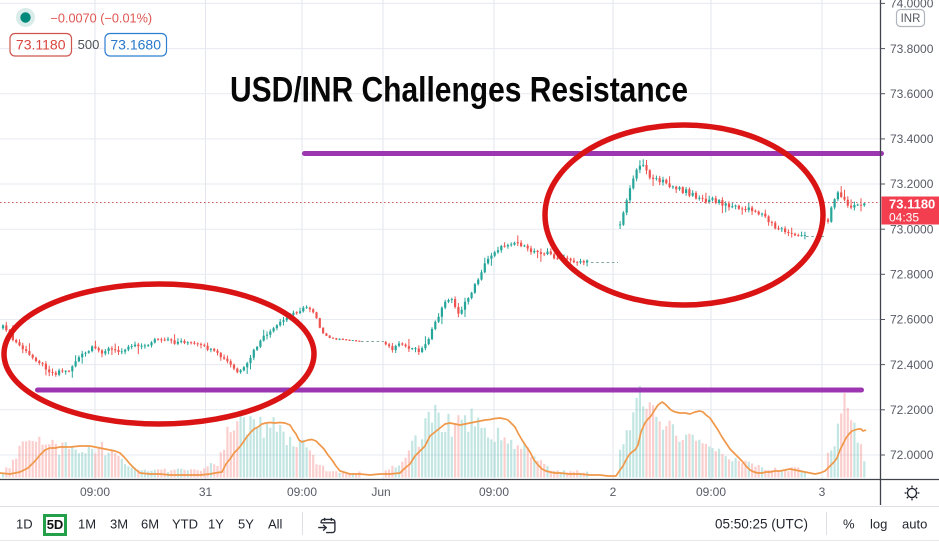 This screenshot has width=939, height=544. What do you see at coordinates (912, 320) in the screenshot?
I see `svg-text: 72.6000` at bounding box center [912, 320].